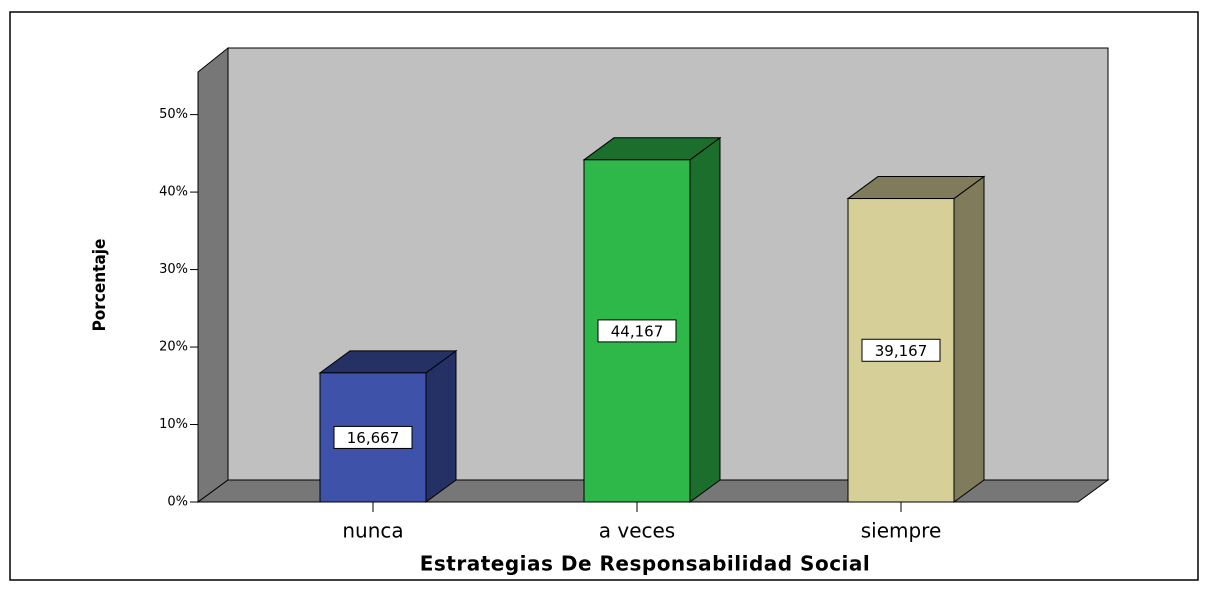 Image resolution: width=1208 pixels, height=592 pixels. Describe the element at coordinates (173, 424) in the screenshot. I see `y-tick-label: 10%` at that location.